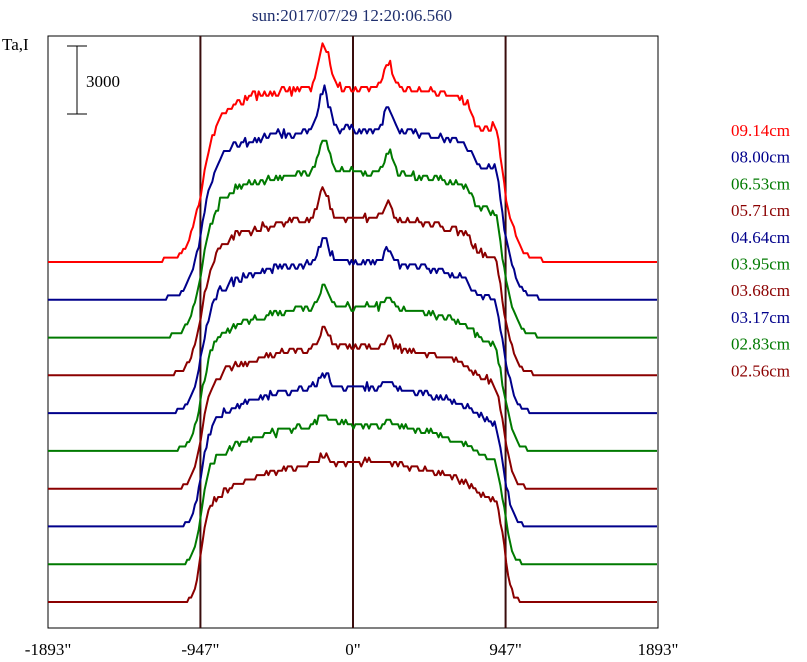 The width and height of the screenshot is (807, 662). Describe the element at coordinates (760, 183) in the screenshot. I see `legend-entry-06.53cm: 06.53cm` at that location.